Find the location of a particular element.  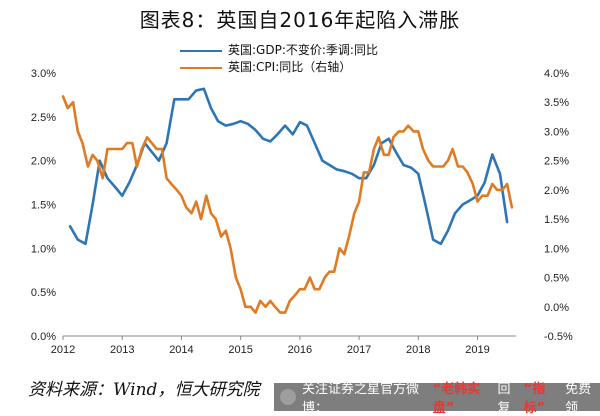

y-left-tick-label: 0.5% is located at coordinates (43, 293).